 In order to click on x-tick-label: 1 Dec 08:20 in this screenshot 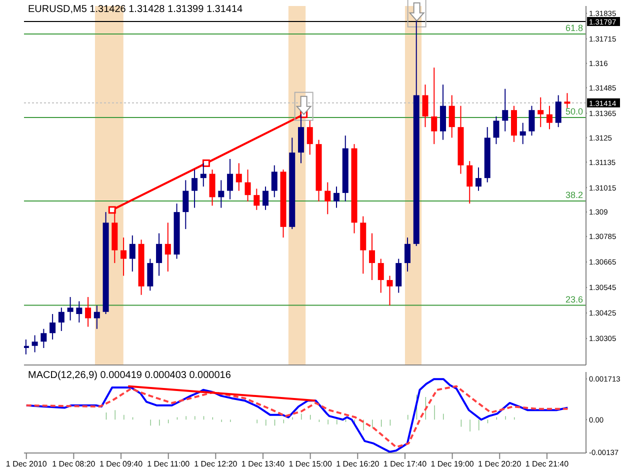, I will do `click(74, 464)`.